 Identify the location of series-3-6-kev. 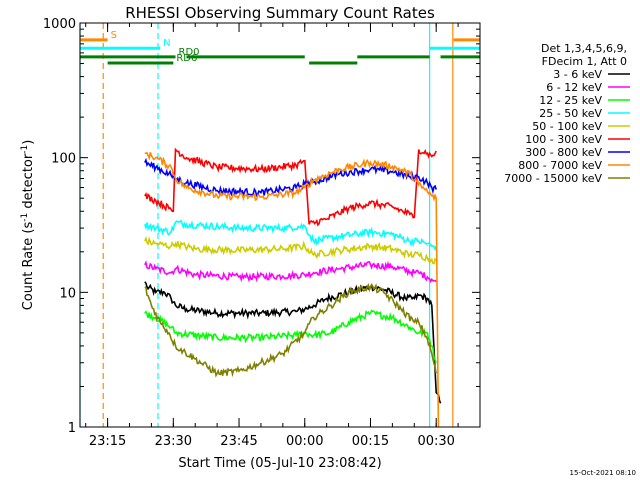
(293, 342).